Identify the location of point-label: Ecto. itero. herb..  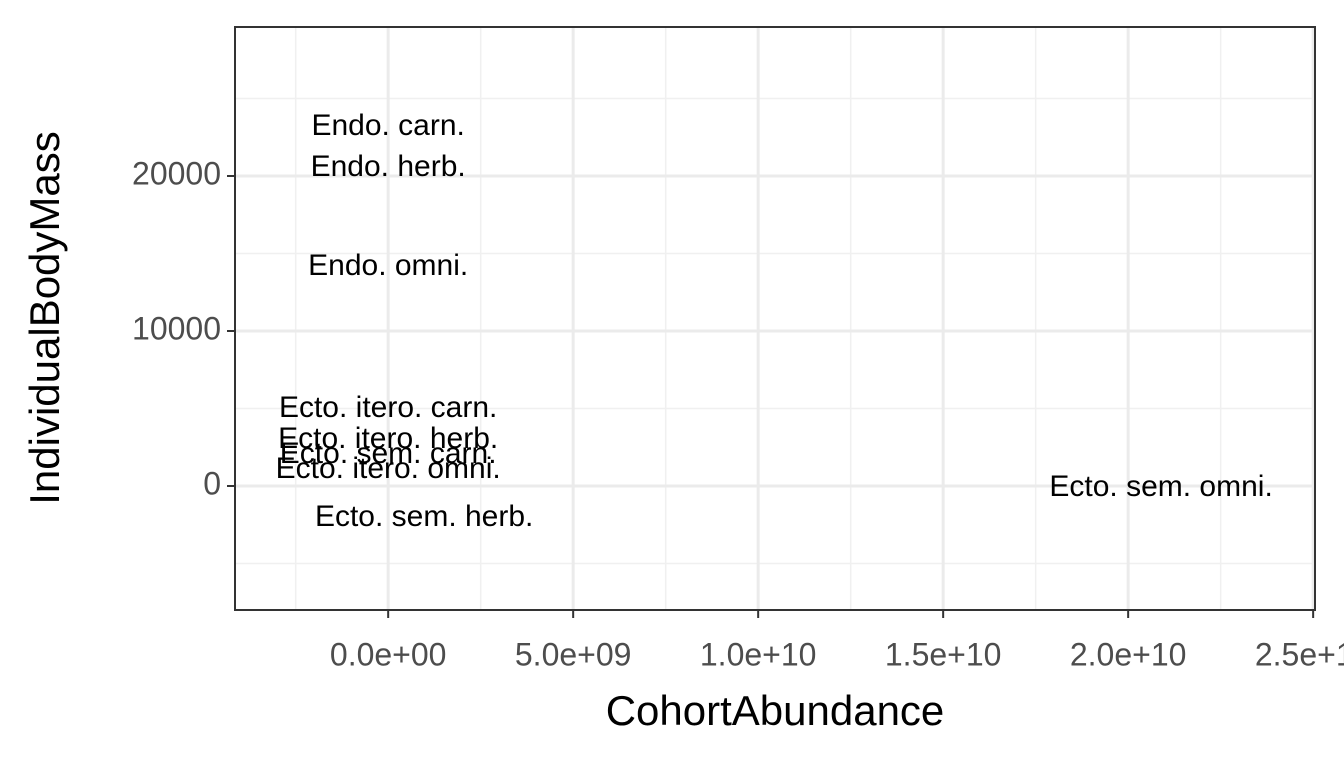
(388, 438).